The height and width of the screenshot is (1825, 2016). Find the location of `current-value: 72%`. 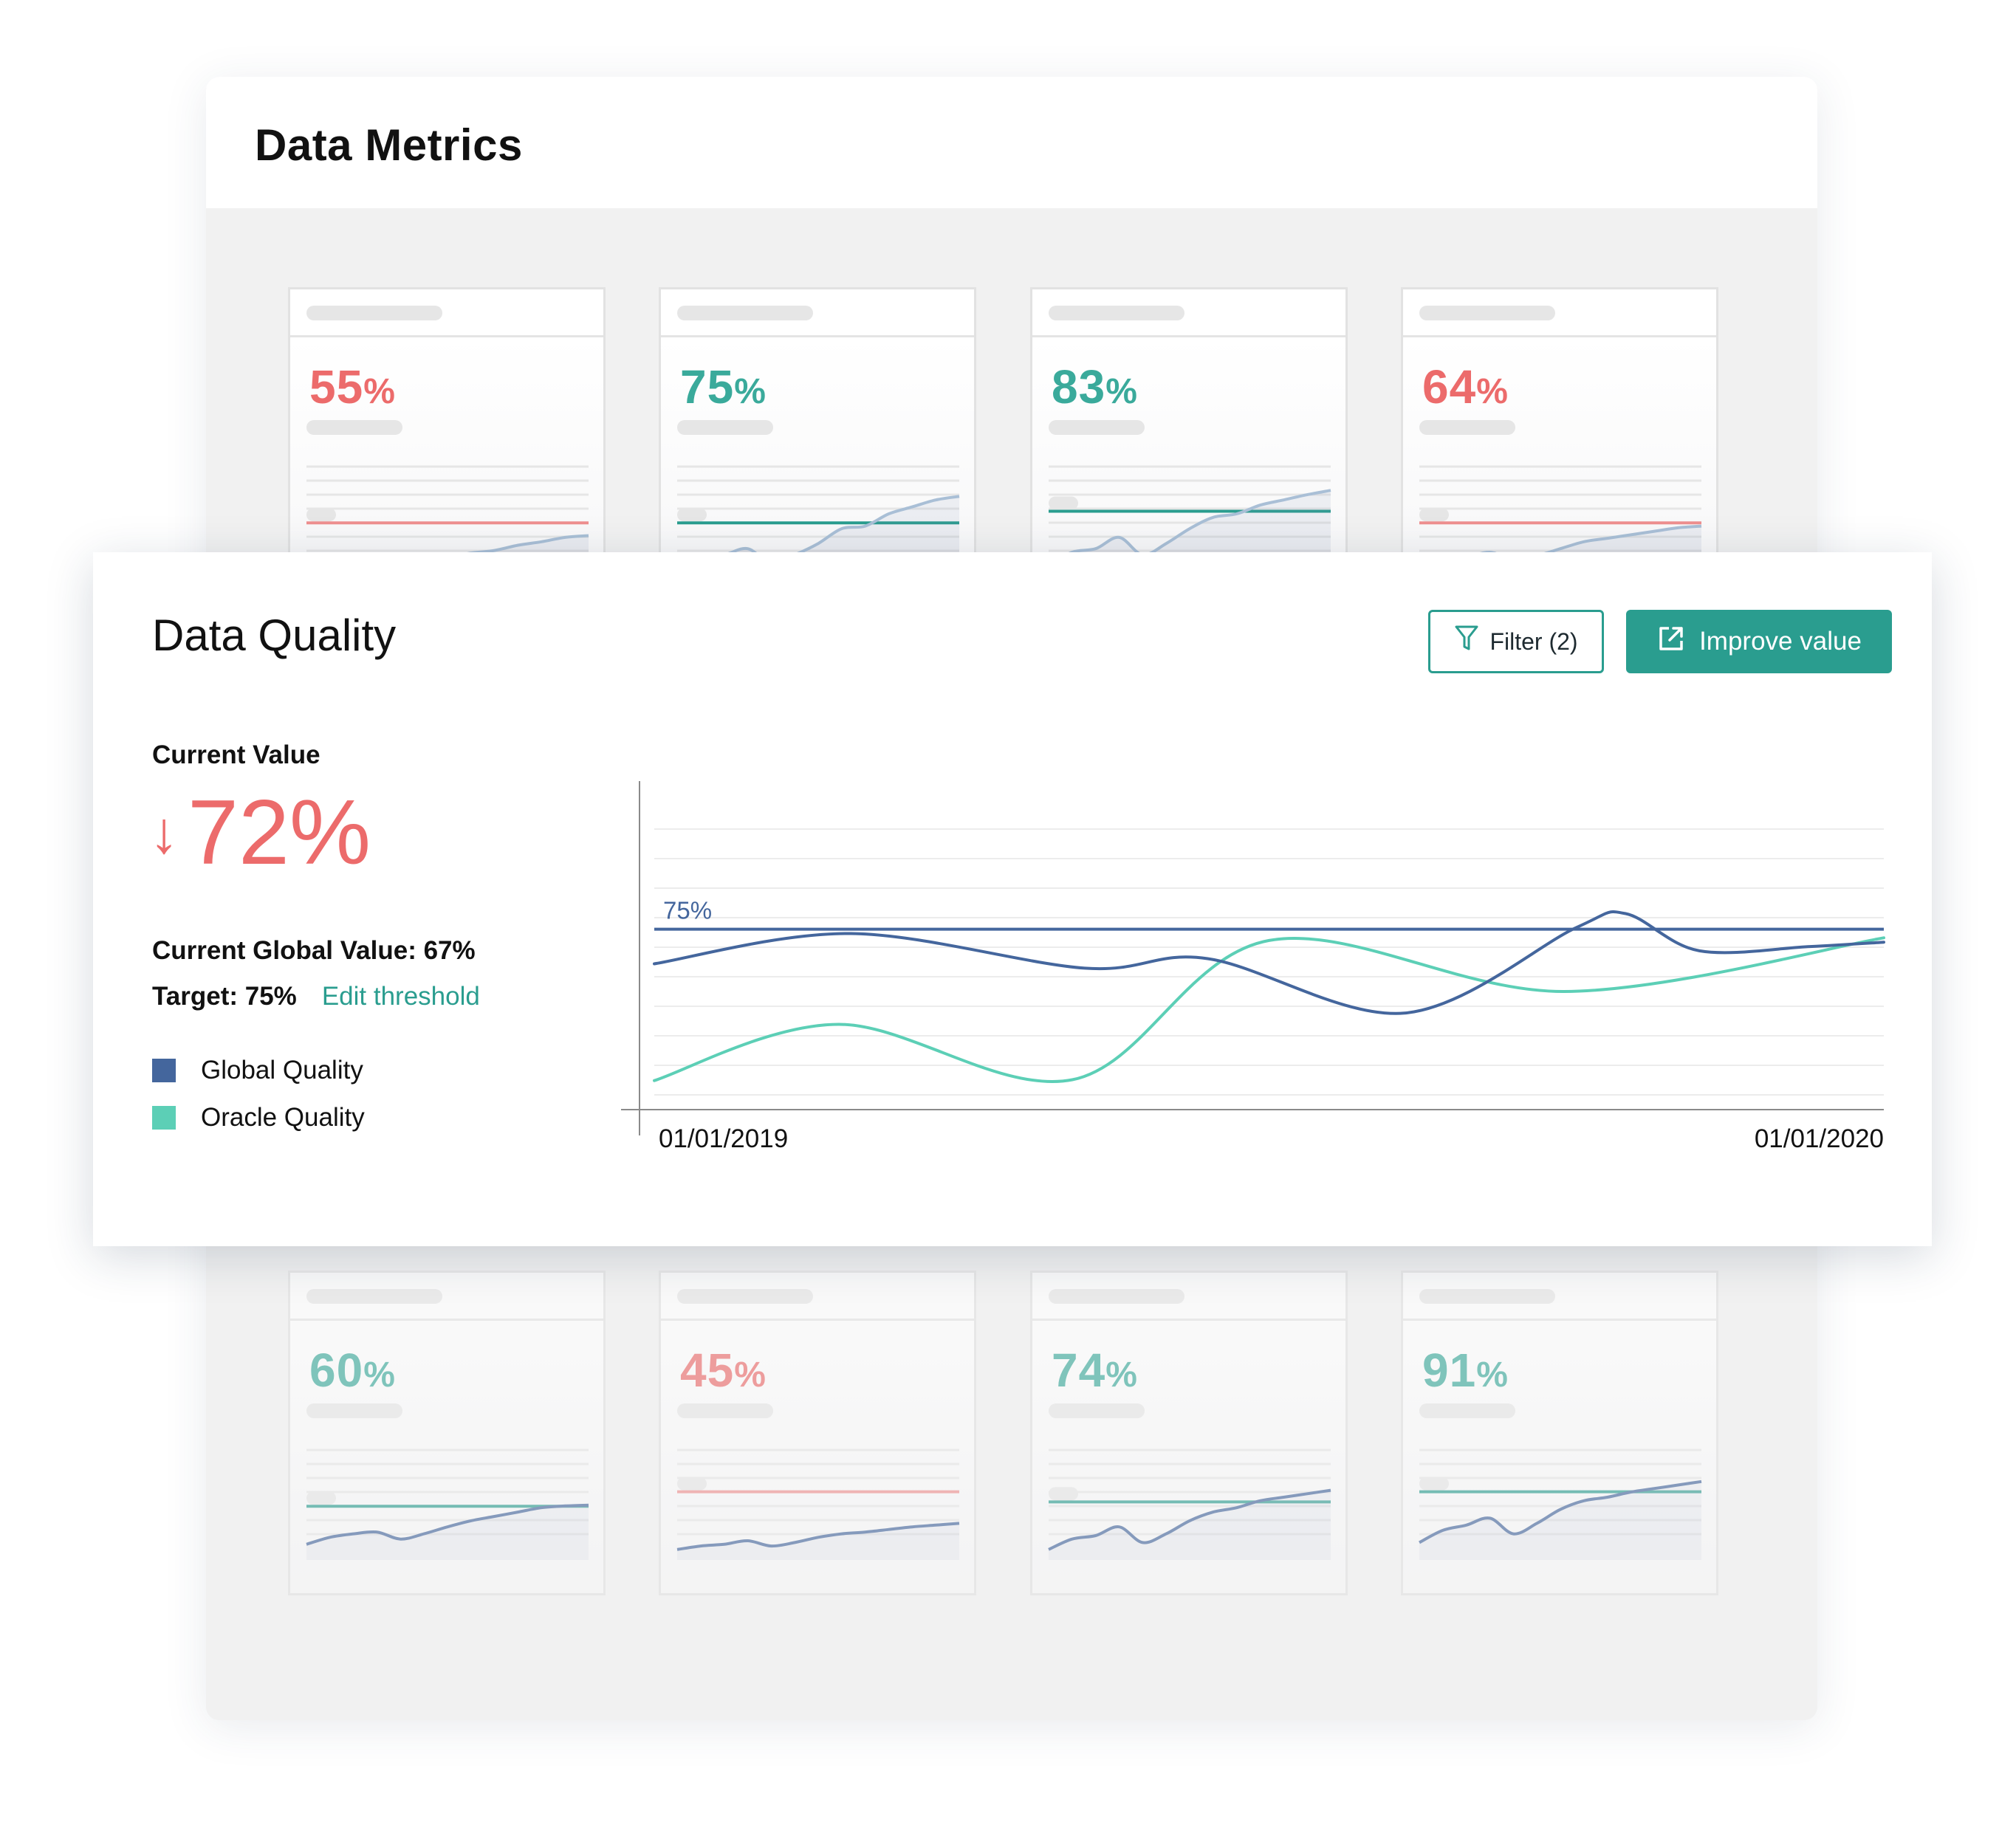

current-value: 72% is located at coordinates (280, 833).